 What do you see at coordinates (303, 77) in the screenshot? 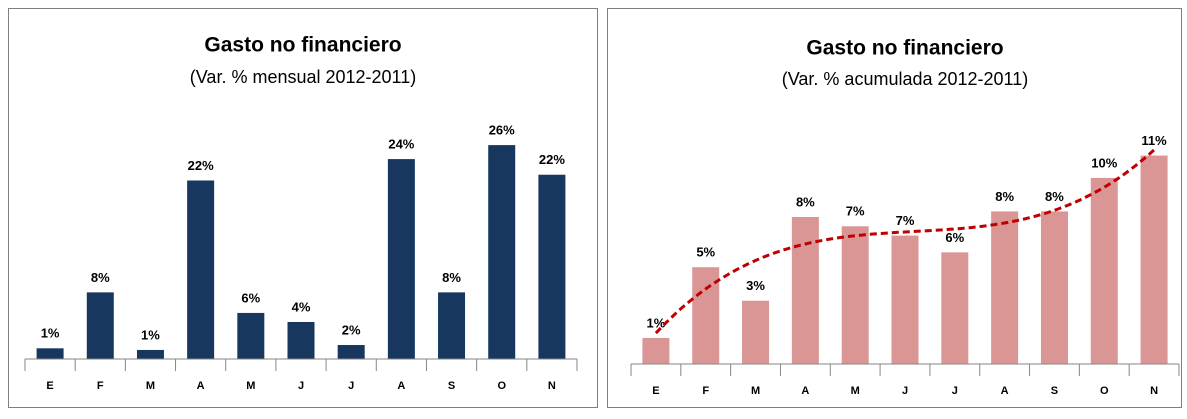
I see `chart-subtitle: (Var. % mensual 2012-2011)` at bounding box center [303, 77].